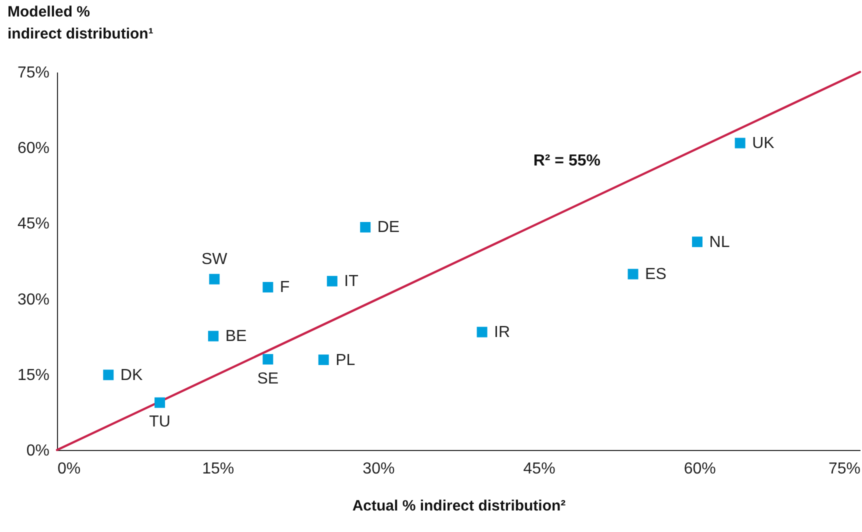 The height and width of the screenshot is (532, 862). I want to click on annotation: NL, so click(719, 242).